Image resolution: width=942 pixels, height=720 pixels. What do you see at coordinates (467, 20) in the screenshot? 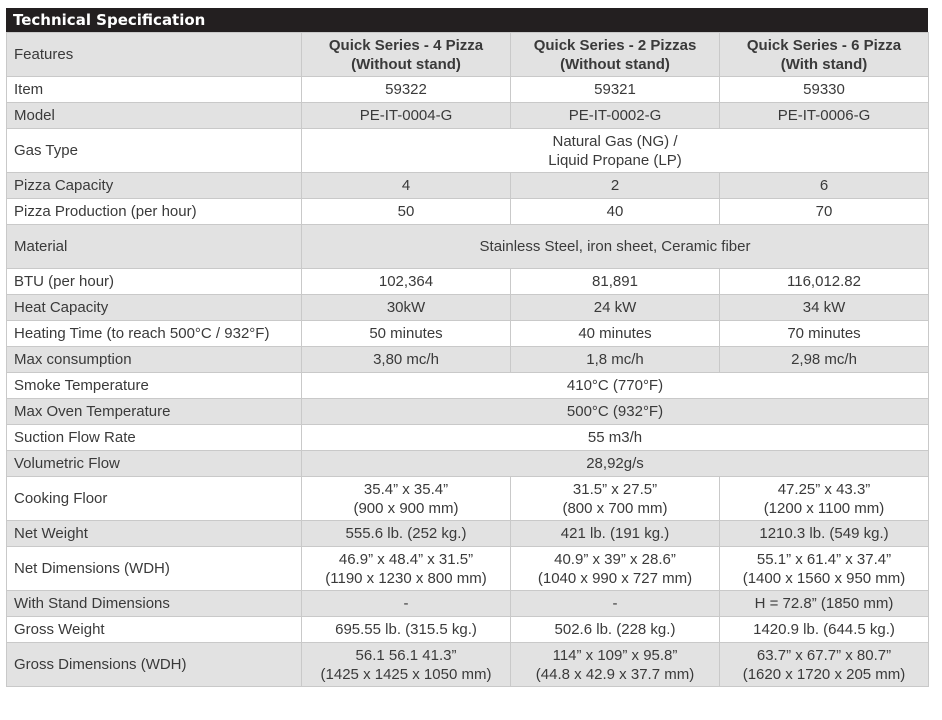
I see `spec-title: Technical Specification` at bounding box center [467, 20].